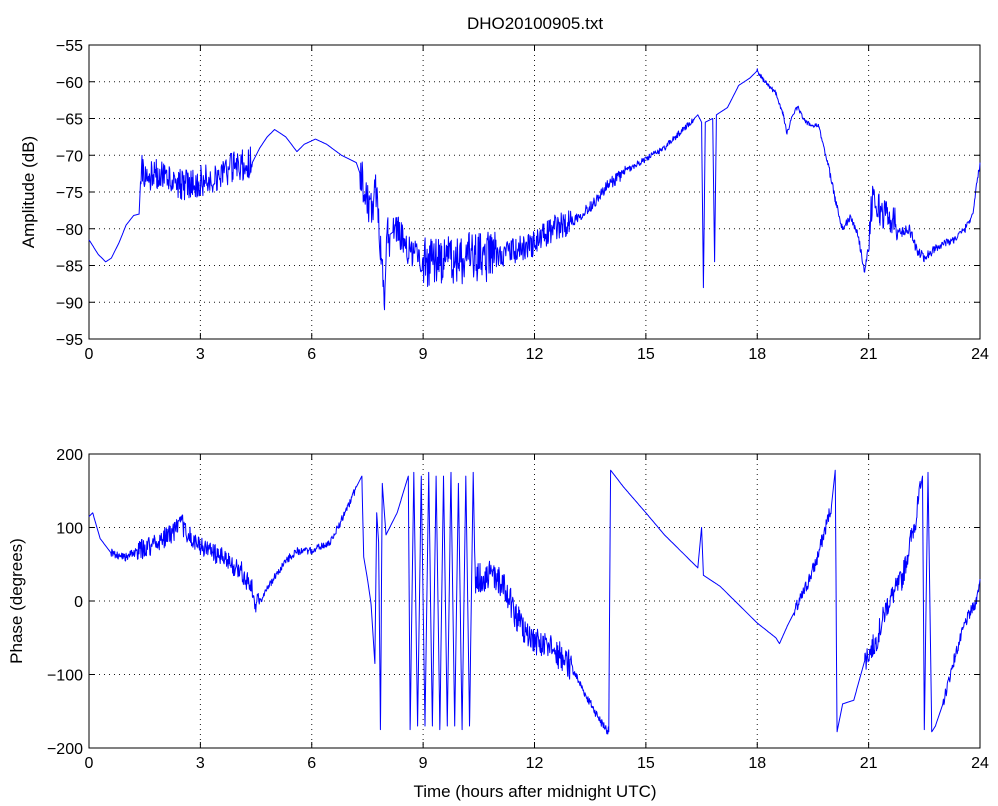 The width and height of the screenshot is (998, 806). What do you see at coordinates (423, 763) in the screenshot?
I see `phase-x-tick-label: 9` at bounding box center [423, 763].